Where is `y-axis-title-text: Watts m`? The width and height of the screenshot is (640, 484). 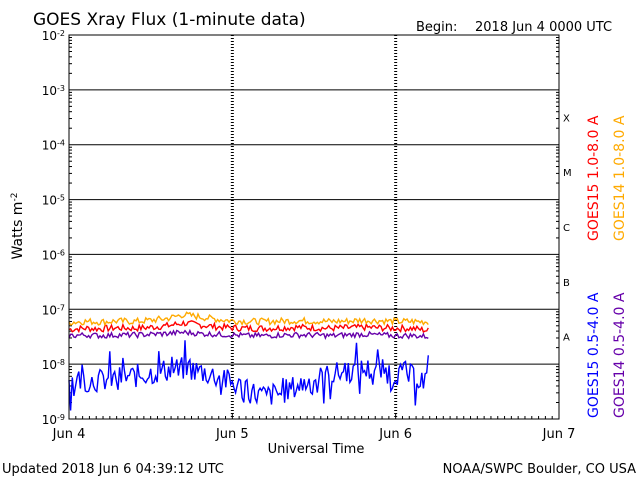
y-axis-title-text: Watts m is located at coordinates (18, 231).